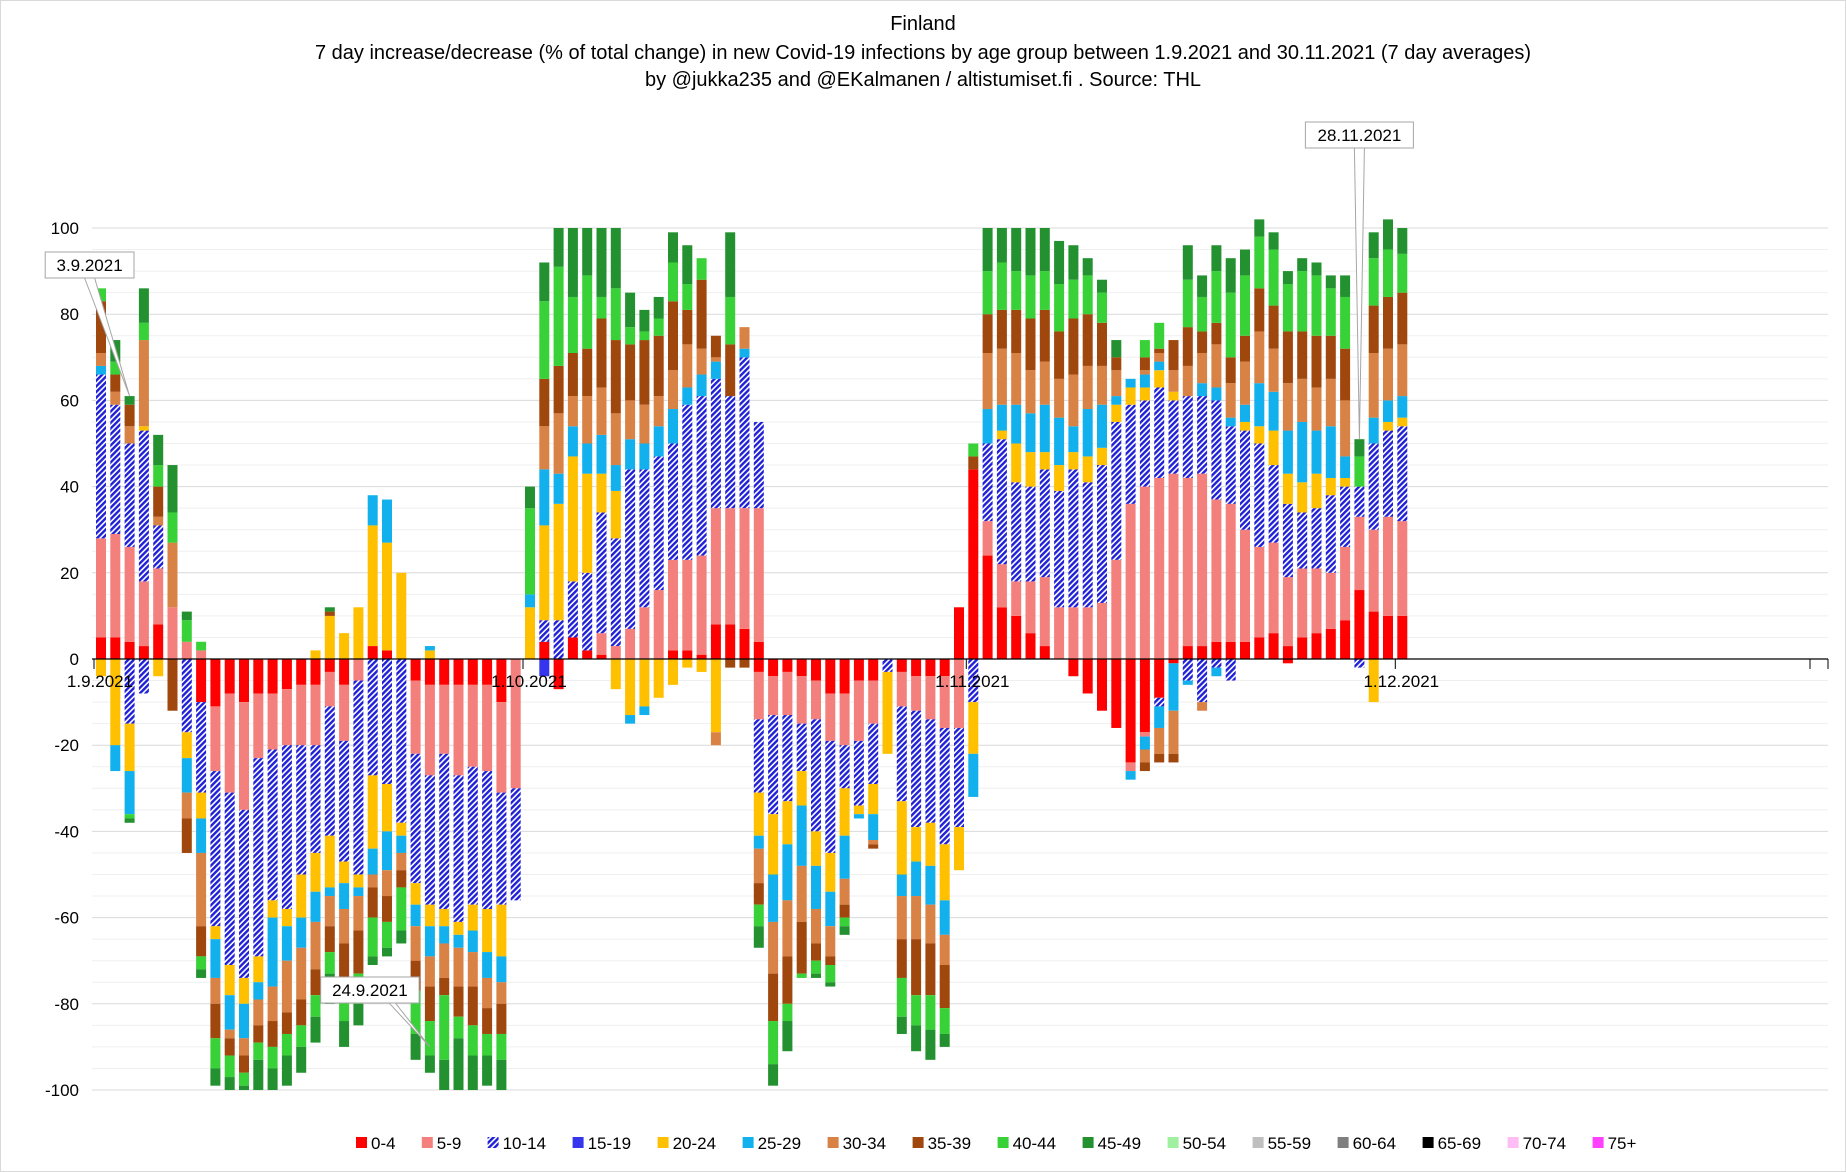 The image size is (1846, 1172). I want to click on y-tick-label: 60, so click(69, 400).